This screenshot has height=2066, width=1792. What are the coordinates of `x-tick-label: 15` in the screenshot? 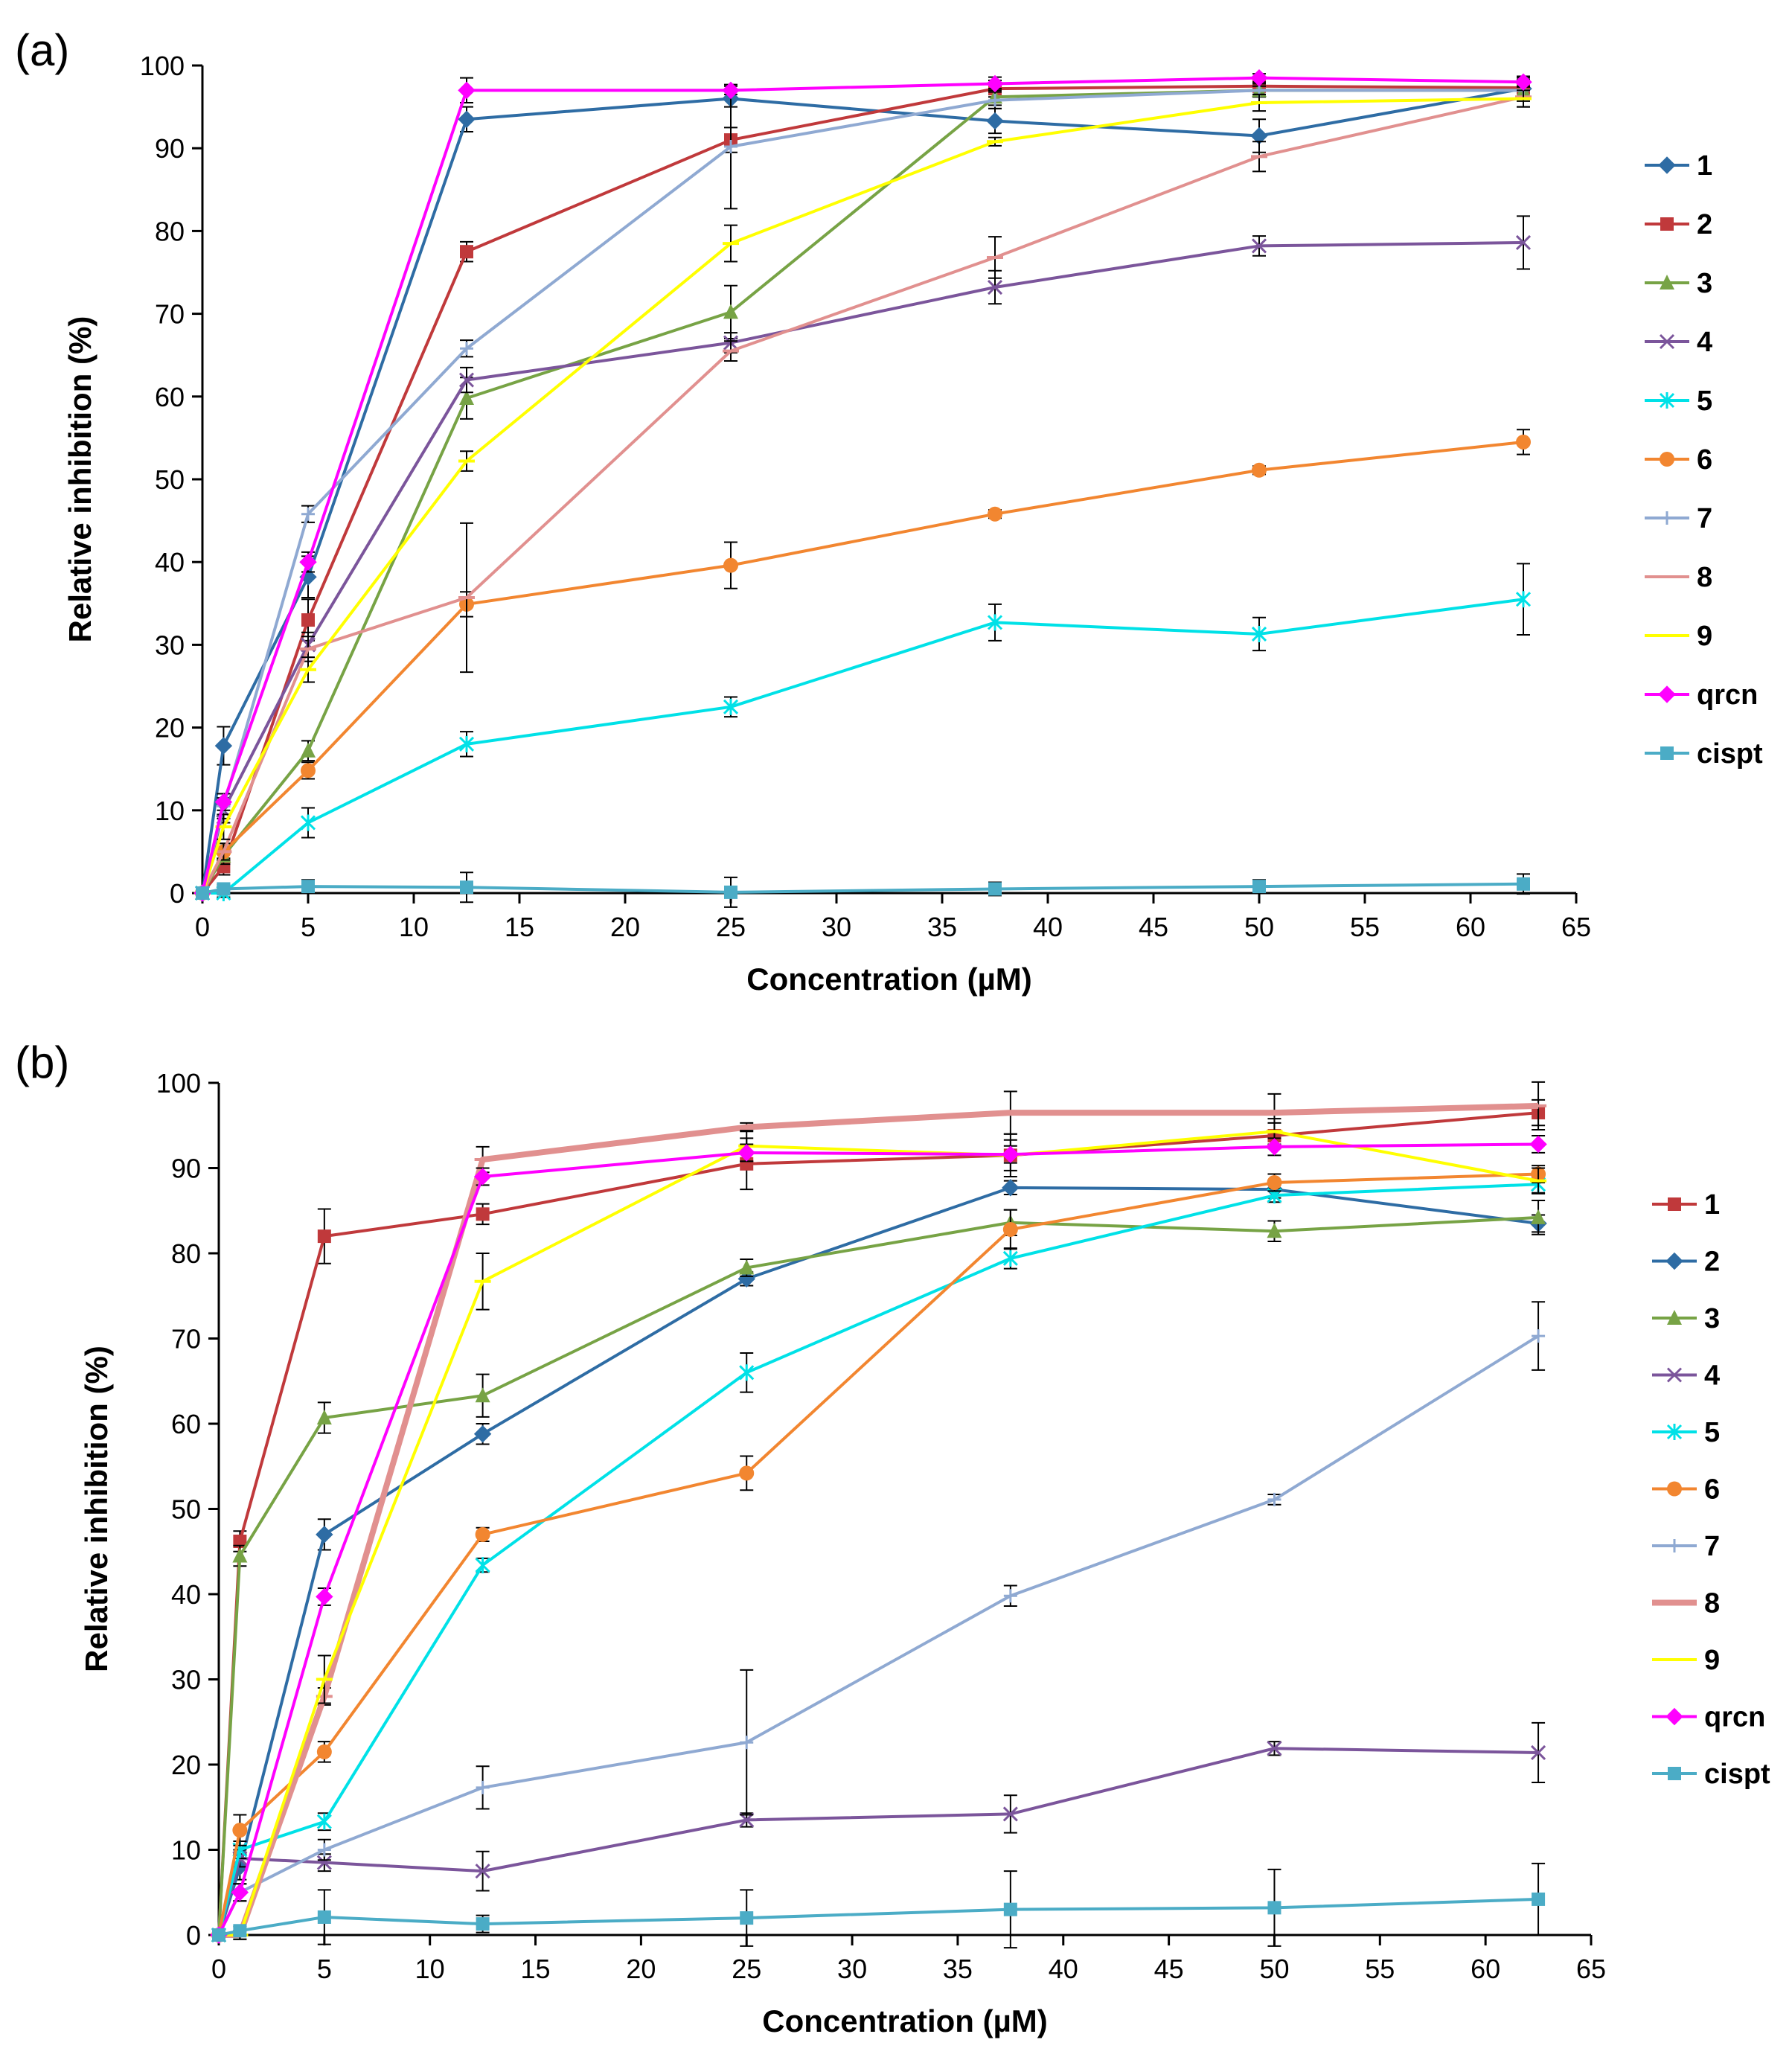 It's located at (536, 1969).